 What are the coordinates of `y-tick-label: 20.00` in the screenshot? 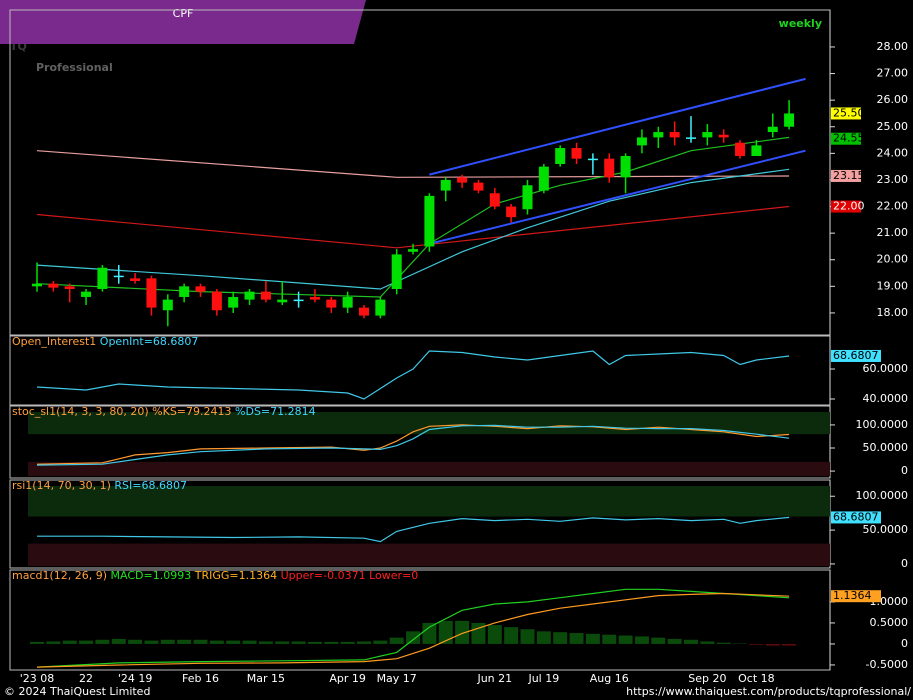 It's located at (893, 259).